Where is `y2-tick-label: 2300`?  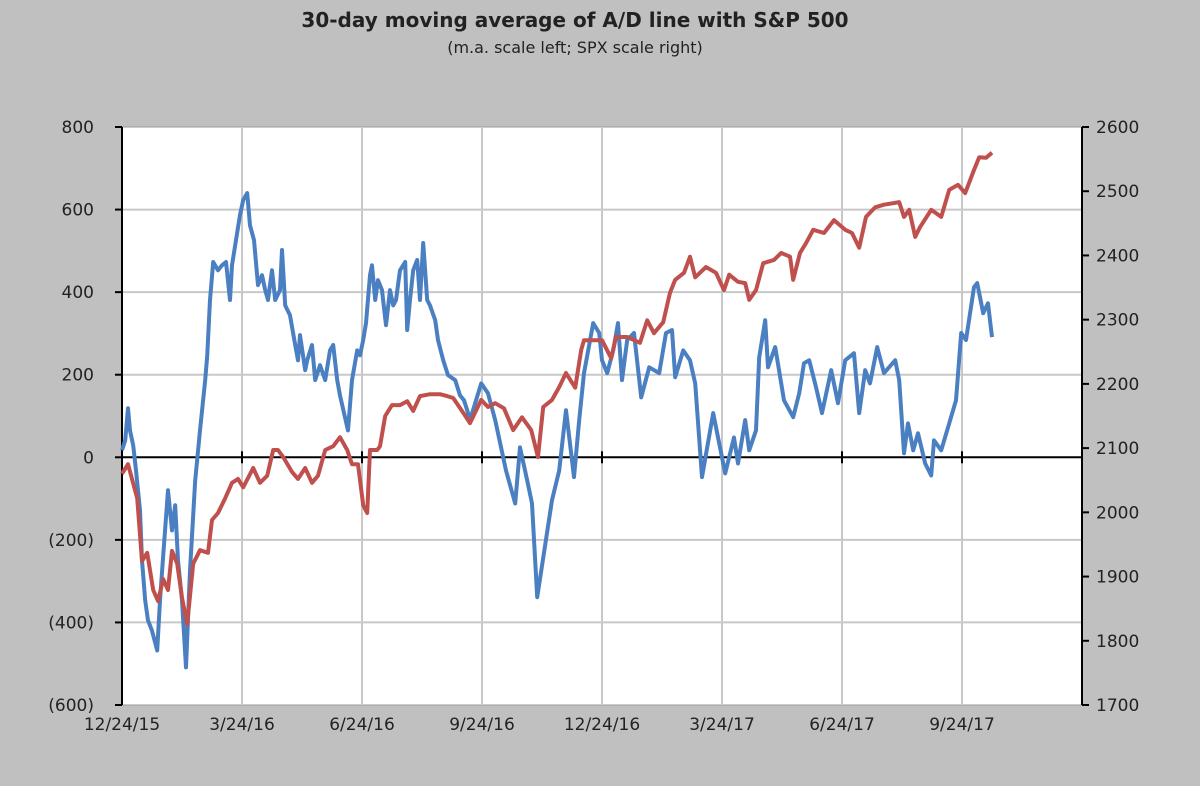
y2-tick-label: 2300 is located at coordinates (1117, 321).